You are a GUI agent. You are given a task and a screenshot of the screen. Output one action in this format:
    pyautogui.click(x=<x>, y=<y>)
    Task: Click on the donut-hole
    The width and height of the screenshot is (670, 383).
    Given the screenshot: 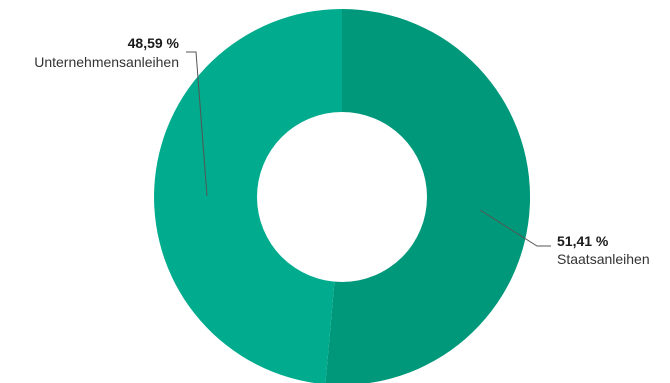 What is the action you would take?
    pyautogui.click(x=342, y=197)
    